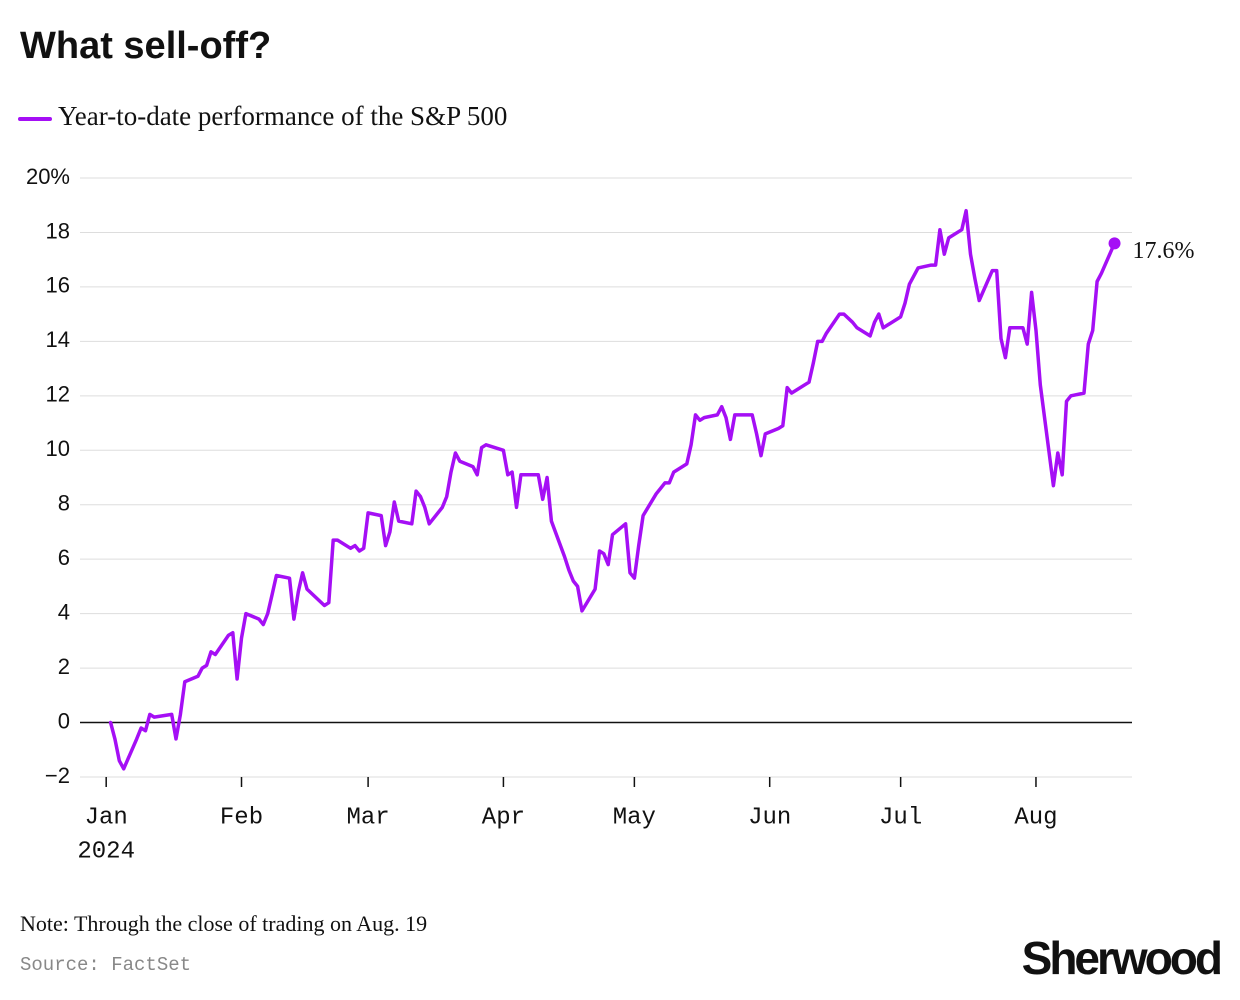  What do you see at coordinates (106, 817) in the screenshot?
I see `x-tick-label: Jan` at bounding box center [106, 817].